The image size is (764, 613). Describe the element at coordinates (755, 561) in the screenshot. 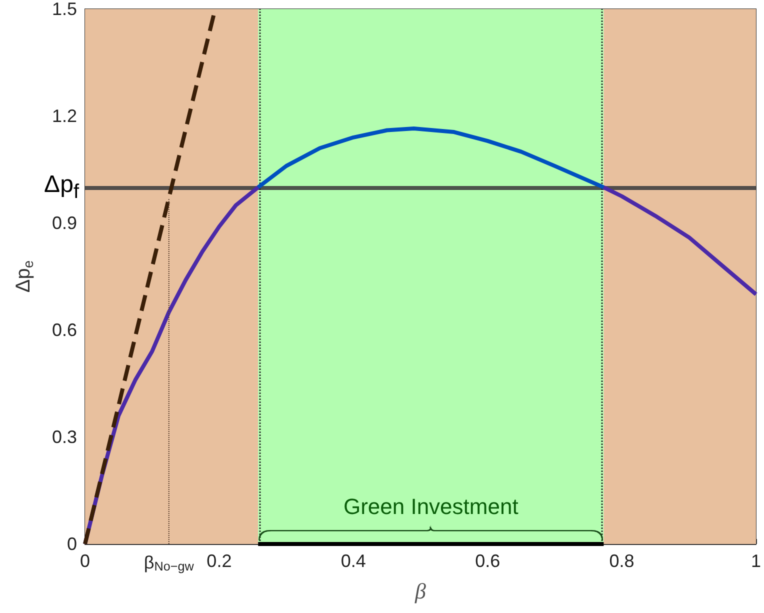

I see `x-tick-label: 1` at that location.